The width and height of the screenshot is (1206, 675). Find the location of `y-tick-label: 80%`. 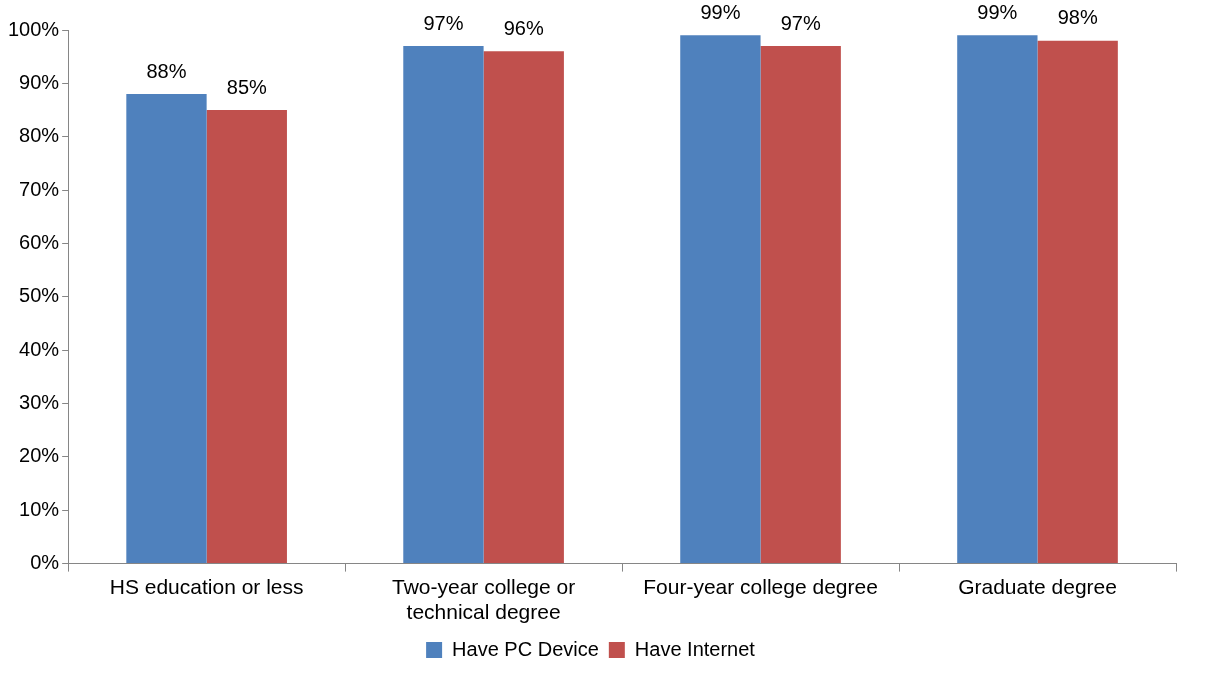

y-tick-label: 80% is located at coordinates (39, 135).